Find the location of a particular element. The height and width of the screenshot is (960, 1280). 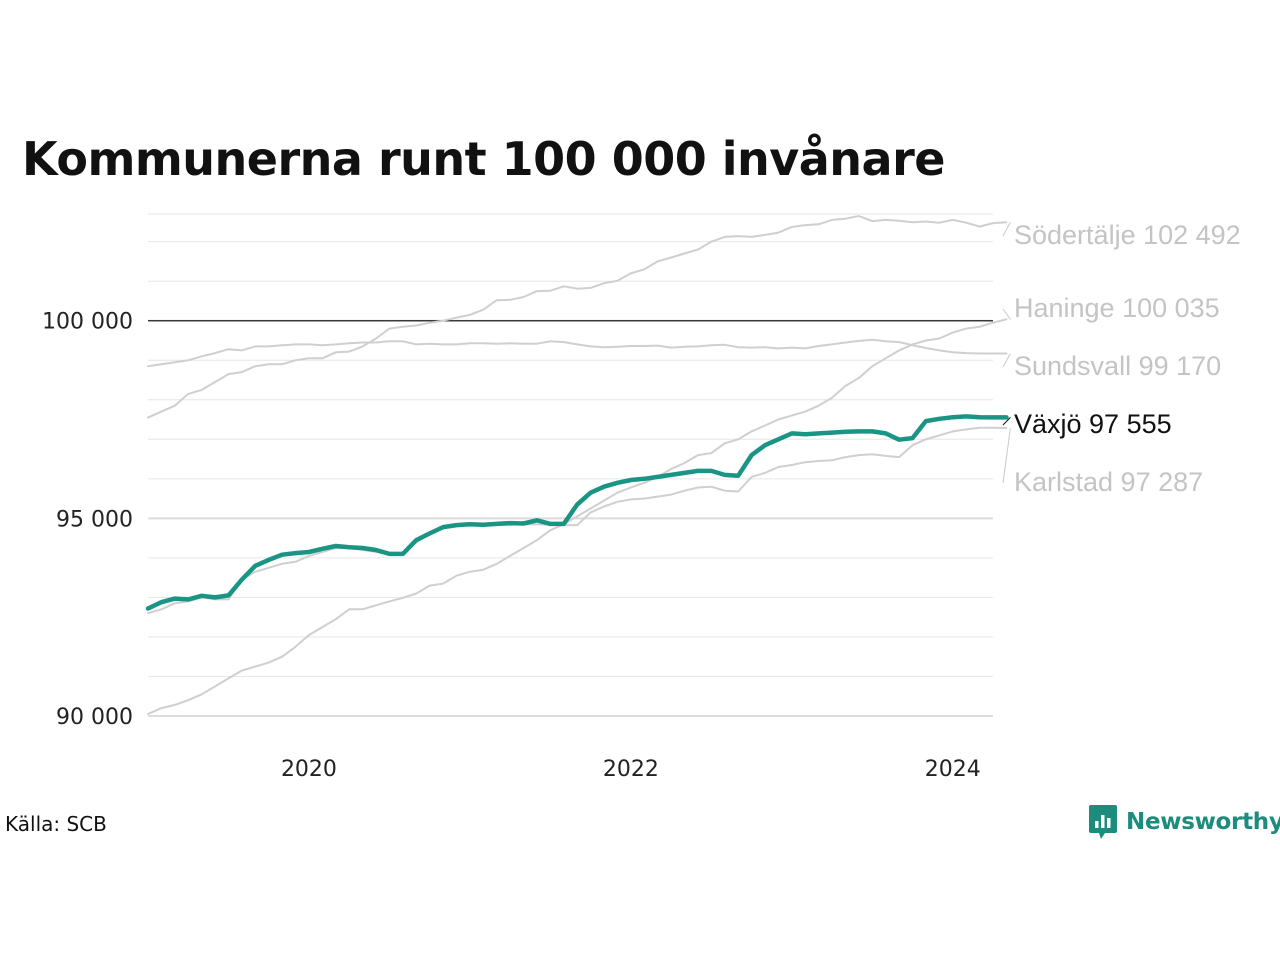

series-line-växjö is located at coordinates (577, 512).